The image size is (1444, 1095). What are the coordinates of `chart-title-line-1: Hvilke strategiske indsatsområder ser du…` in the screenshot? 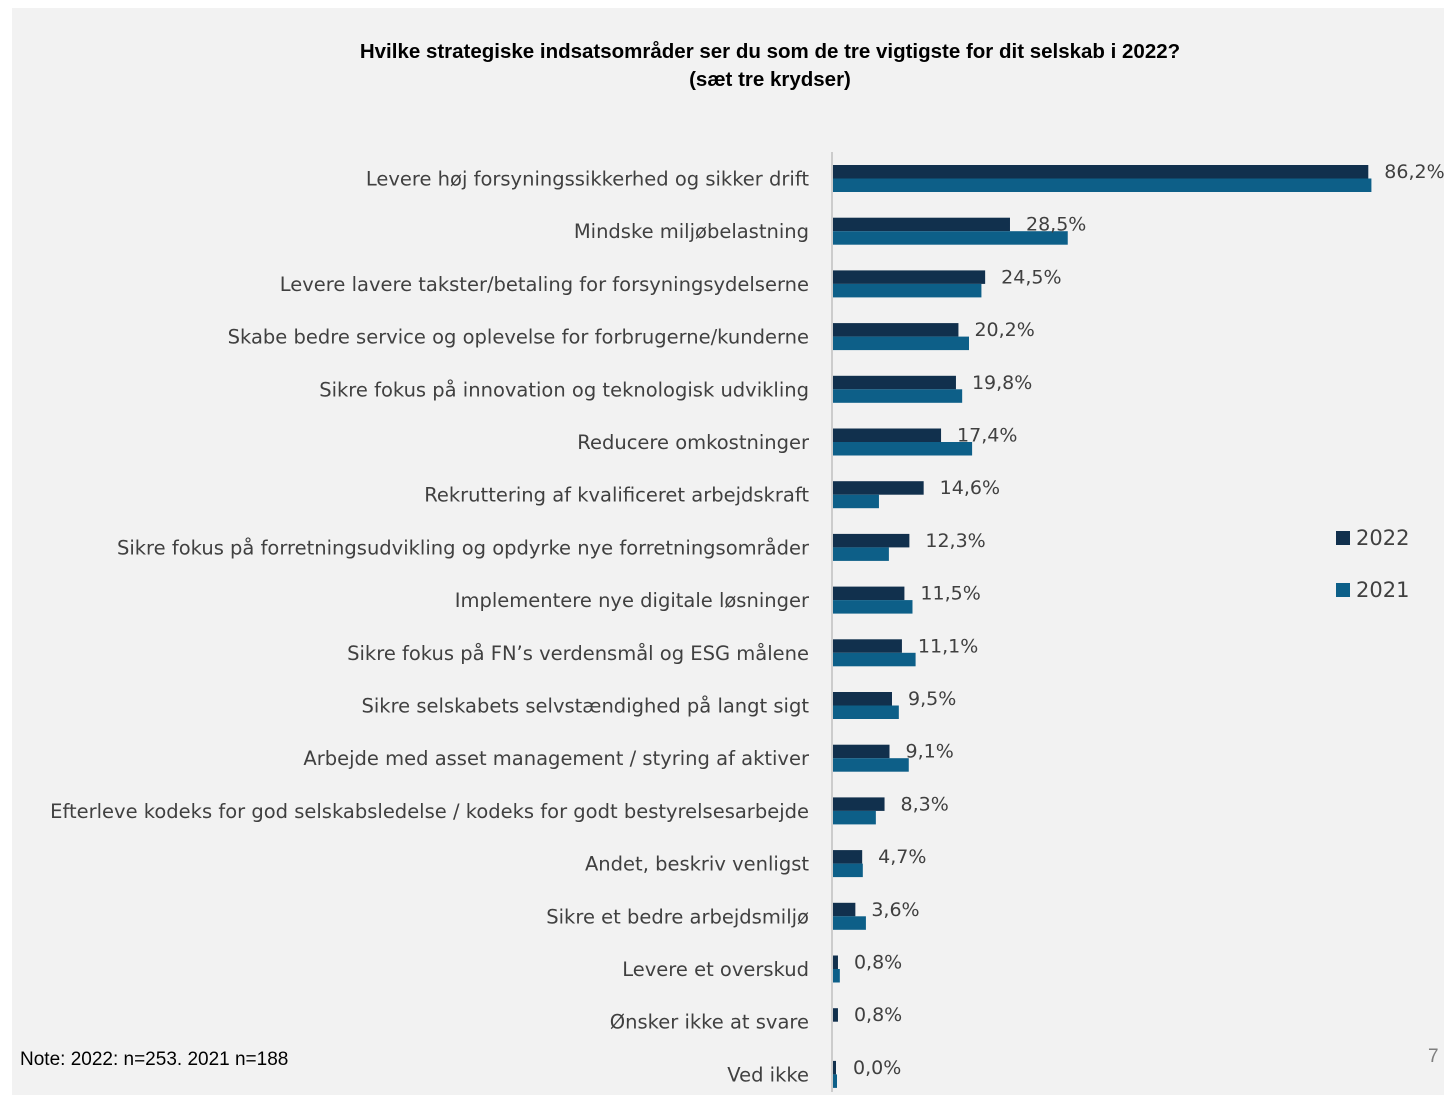 It's located at (770, 51).